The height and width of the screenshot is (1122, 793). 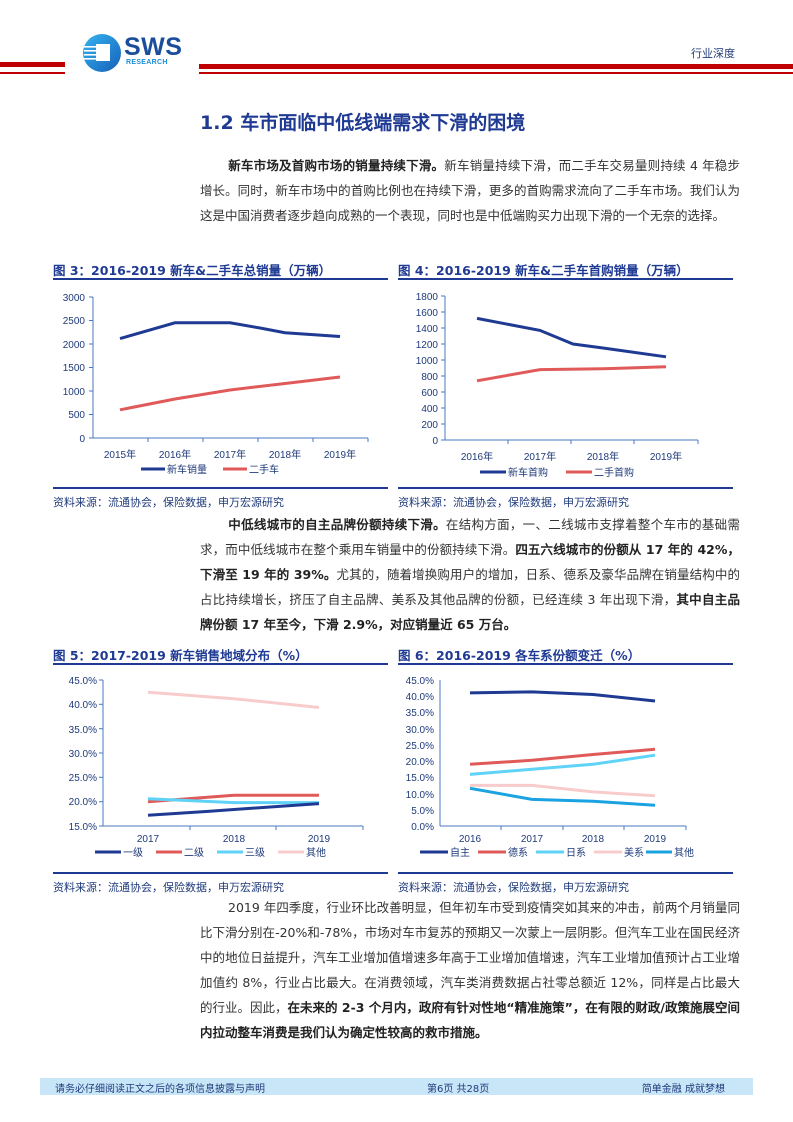 I want to click on figure-5-bottom-rule, so click(x=220, y=873).